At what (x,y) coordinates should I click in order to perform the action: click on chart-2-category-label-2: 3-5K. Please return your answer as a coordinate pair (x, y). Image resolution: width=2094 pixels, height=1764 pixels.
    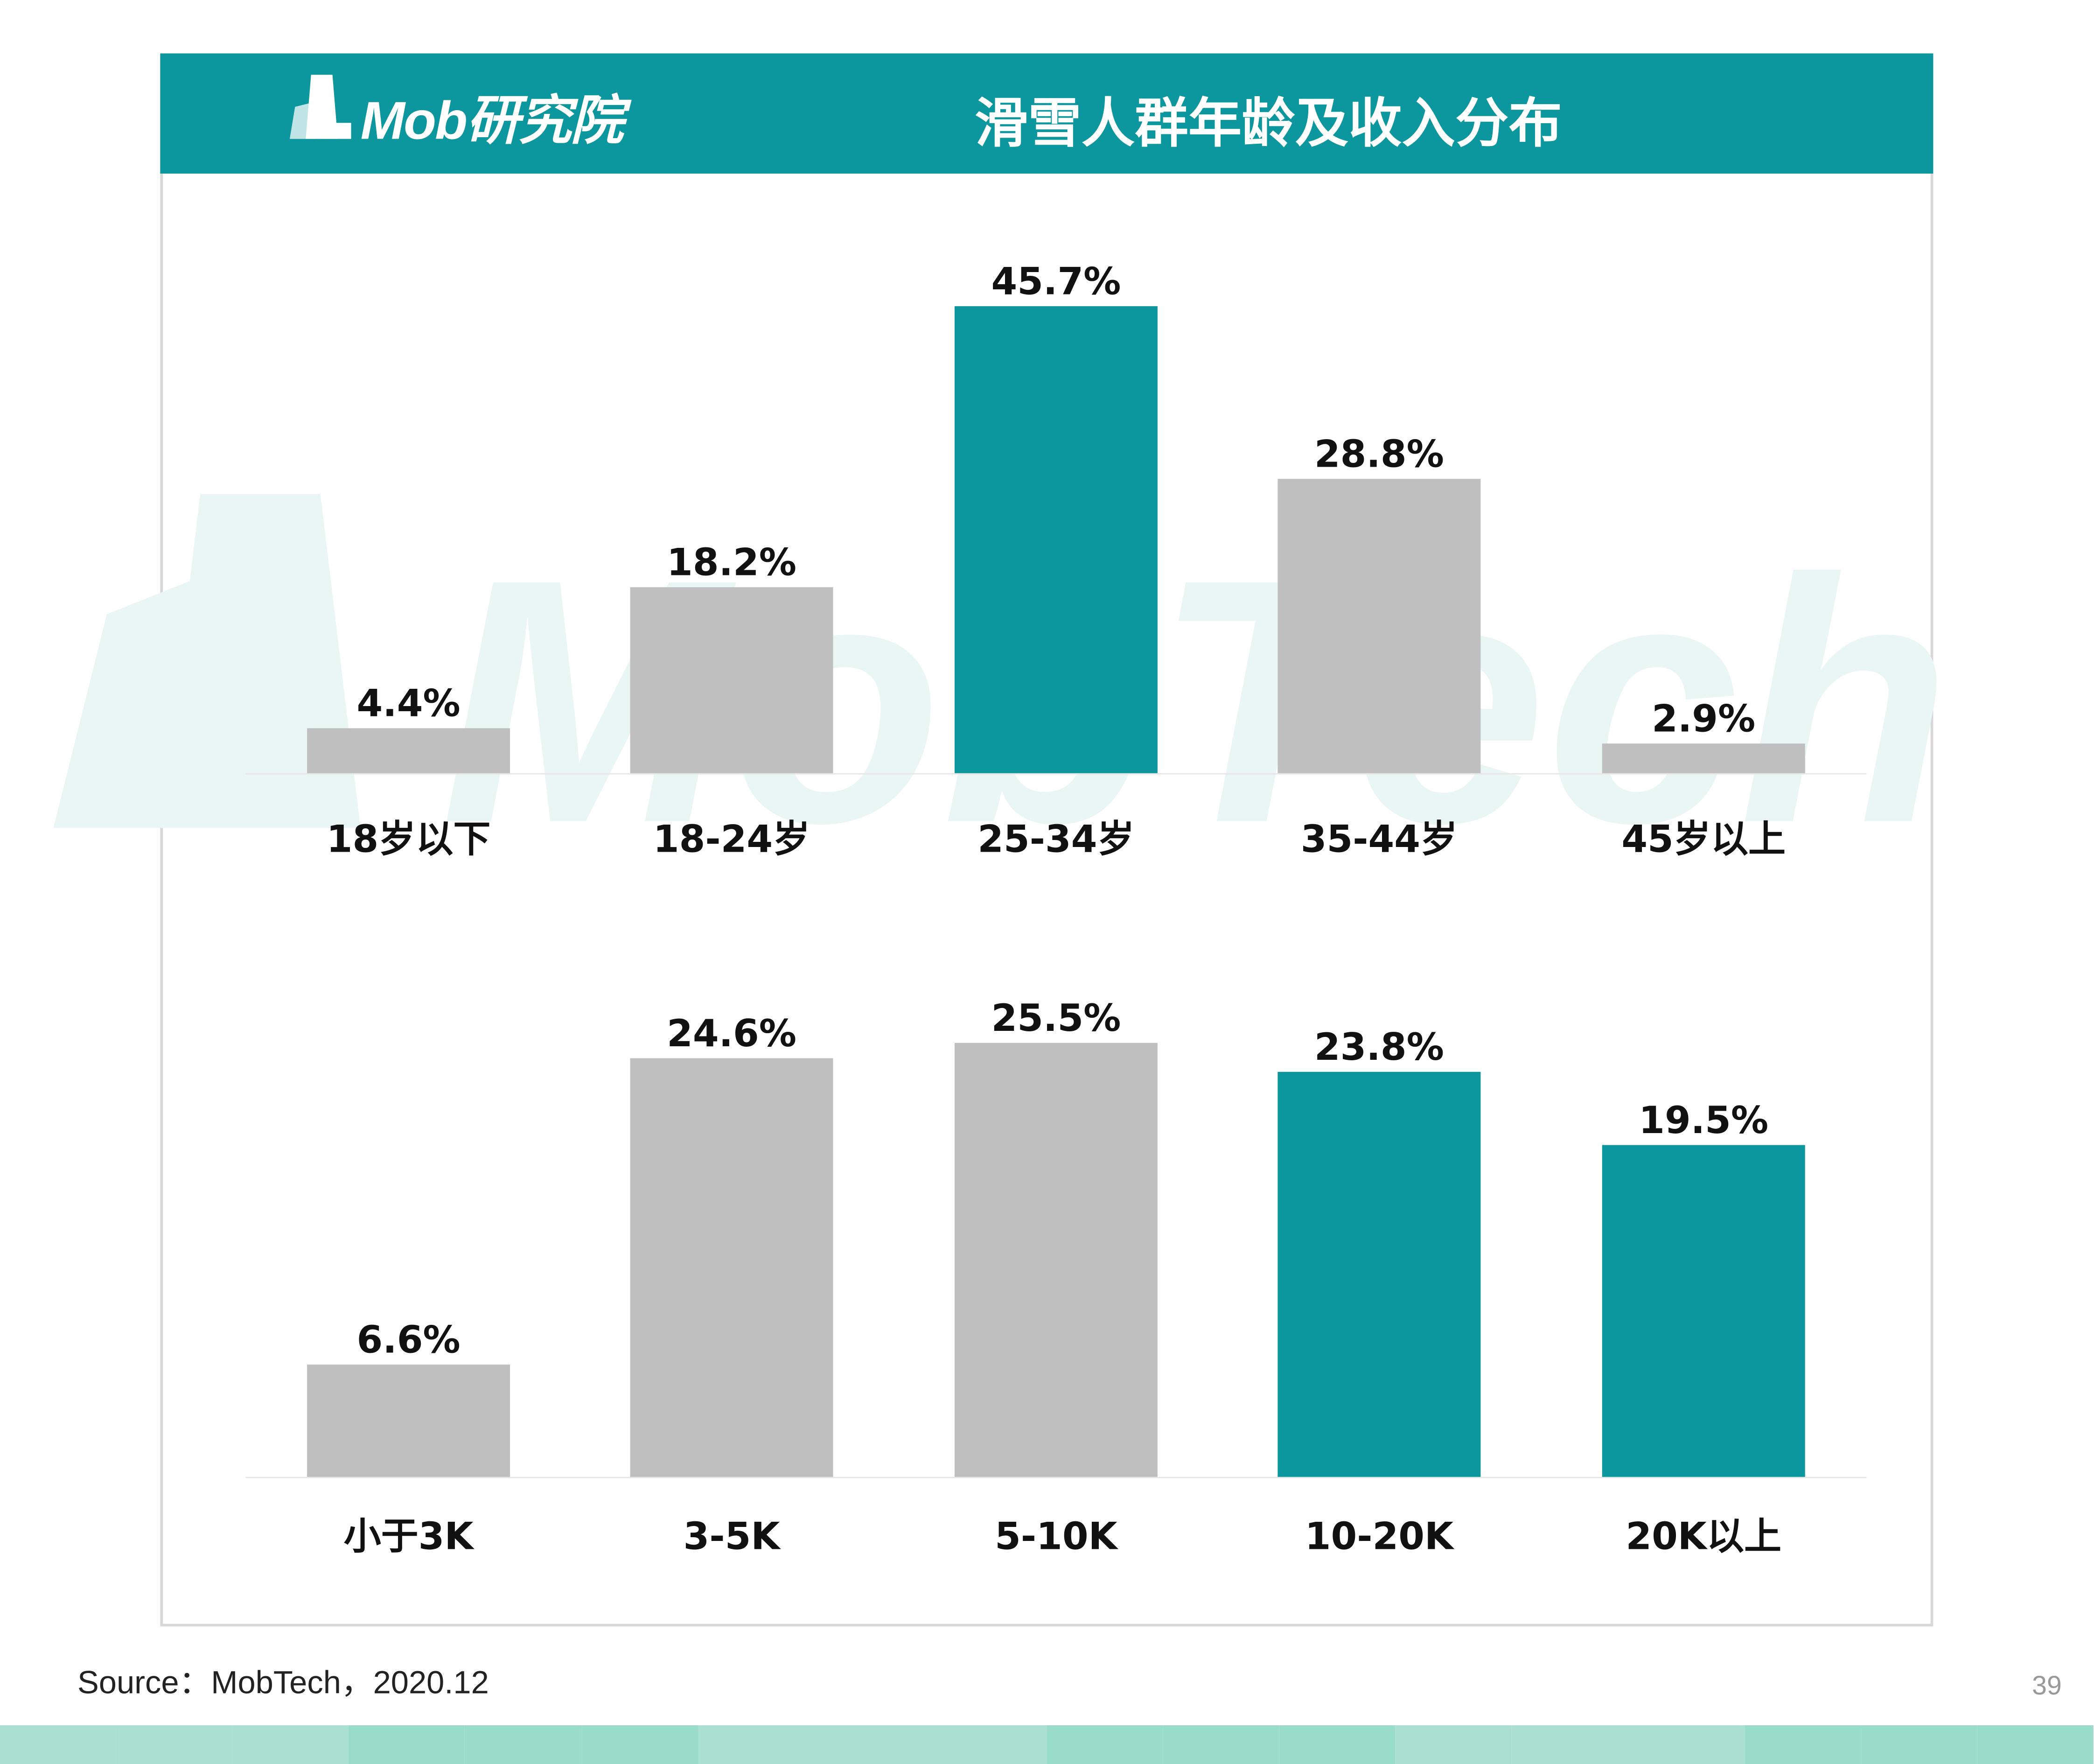
    Looking at the image, I should click on (733, 1536).